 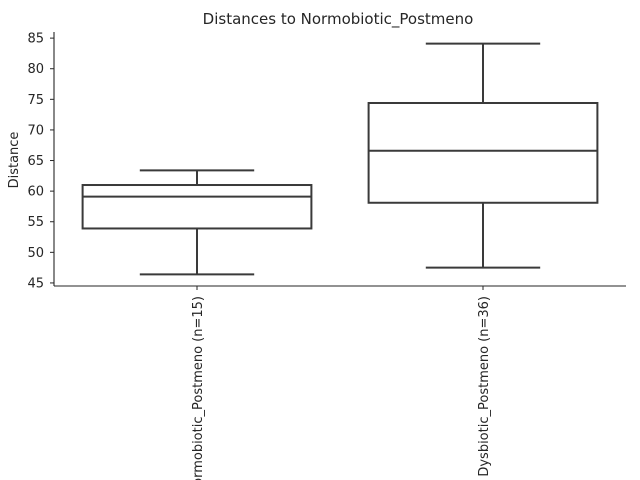 I want to click on y-tick-label: 60, so click(x=35, y=192).